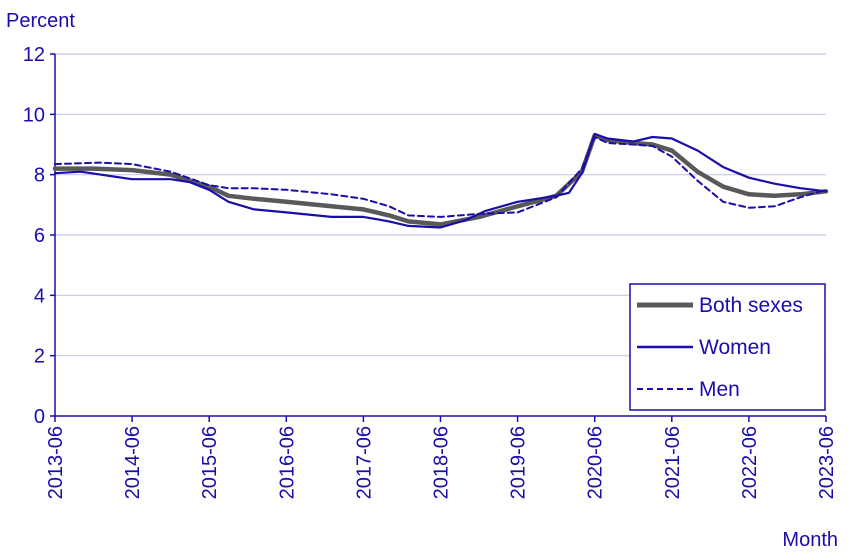 This screenshot has height=556, width=851. Describe the element at coordinates (673, 462) in the screenshot. I see `x-tick-label: 2021-06` at that location.